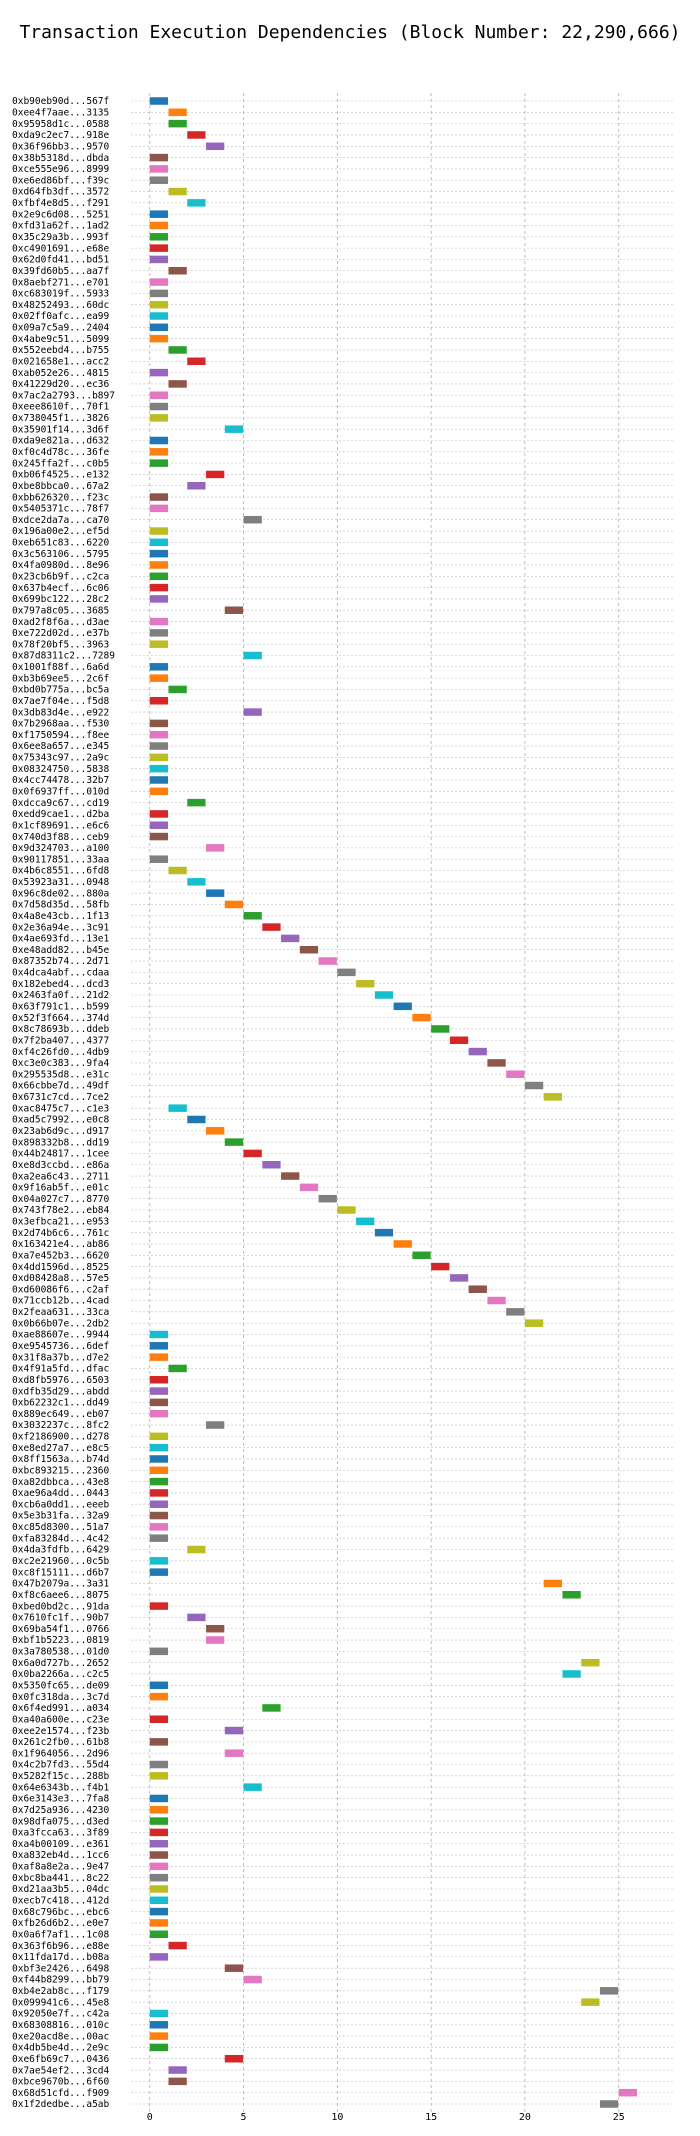 The height and width of the screenshot is (2136, 700). What do you see at coordinates (61, 565) in the screenshot?
I see `transaction-label: 0x4fa0980d...8e96` at bounding box center [61, 565].